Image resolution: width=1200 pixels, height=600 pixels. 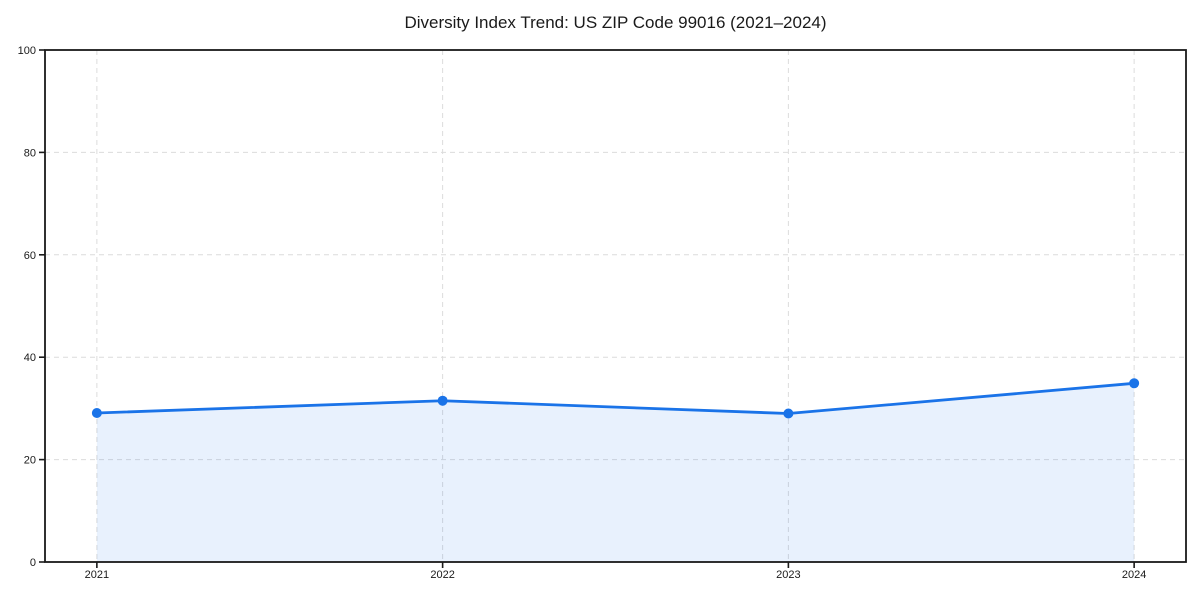 I want to click on y-tick-label: 40, so click(x=30, y=358).